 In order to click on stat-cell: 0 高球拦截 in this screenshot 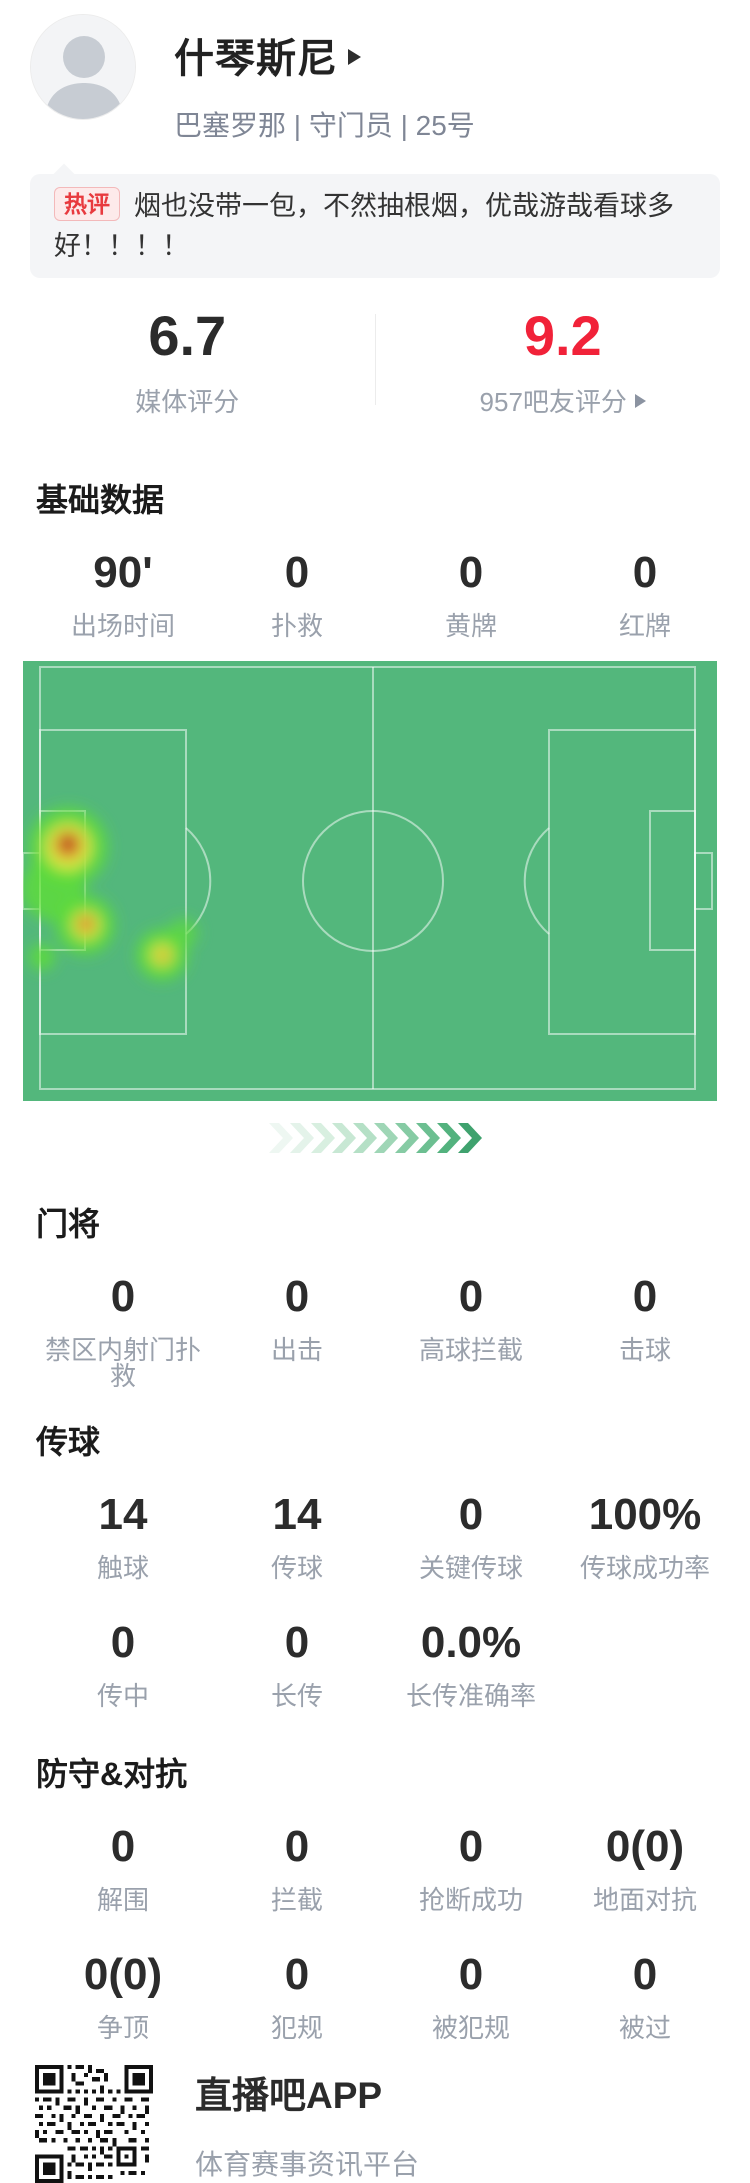, I will do `click(471, 1332)`.